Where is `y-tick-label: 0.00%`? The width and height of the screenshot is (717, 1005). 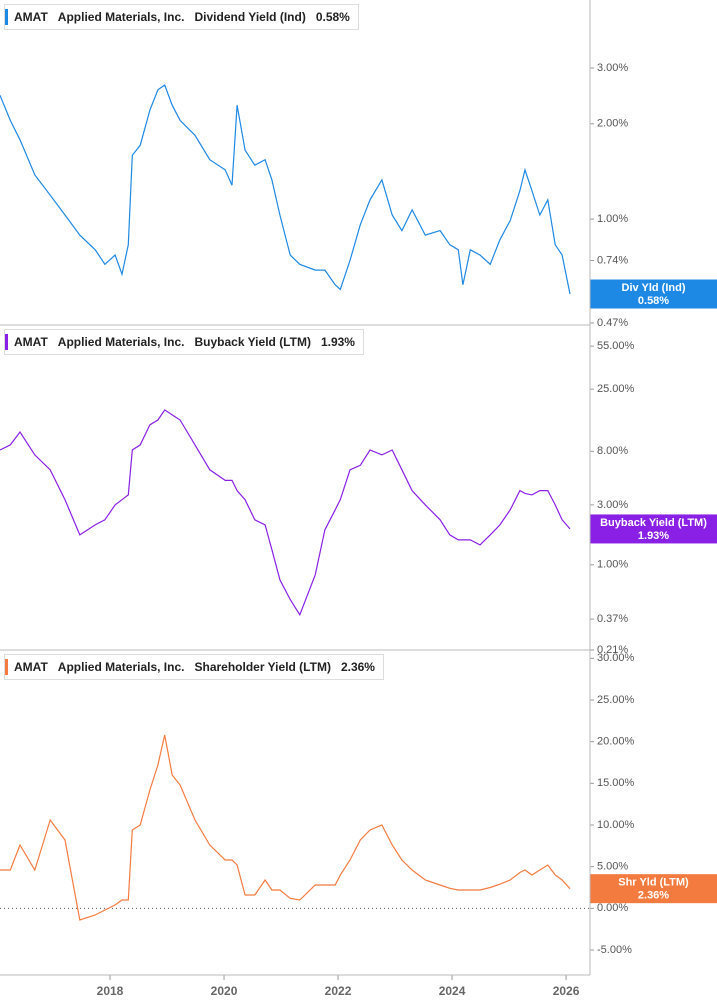
y-tick-label: 0.00% is located at coordinates (612, 908).